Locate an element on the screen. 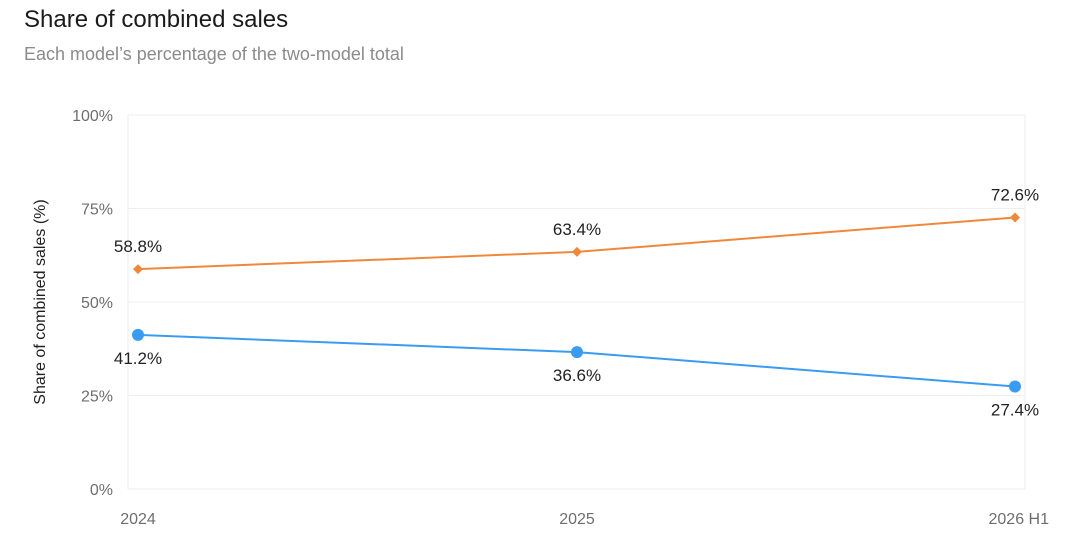 The width and height of the screenshot is (1080, 538). x-tick-label: 2024 is located at coordinates (138, 519).